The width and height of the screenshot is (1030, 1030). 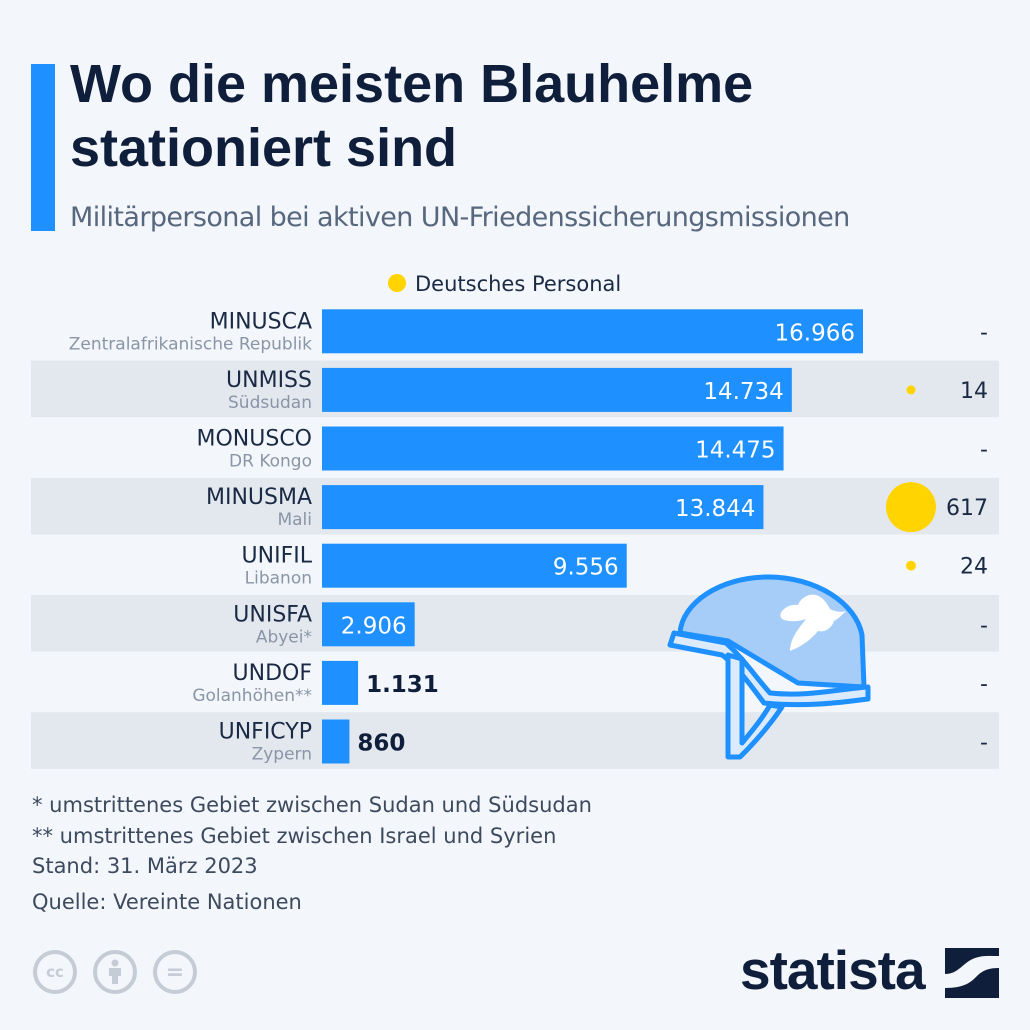 What do you see at coordinates (115, 972) in the screenshot?
I see `by-person-icon` at bounding box center [115, 972].